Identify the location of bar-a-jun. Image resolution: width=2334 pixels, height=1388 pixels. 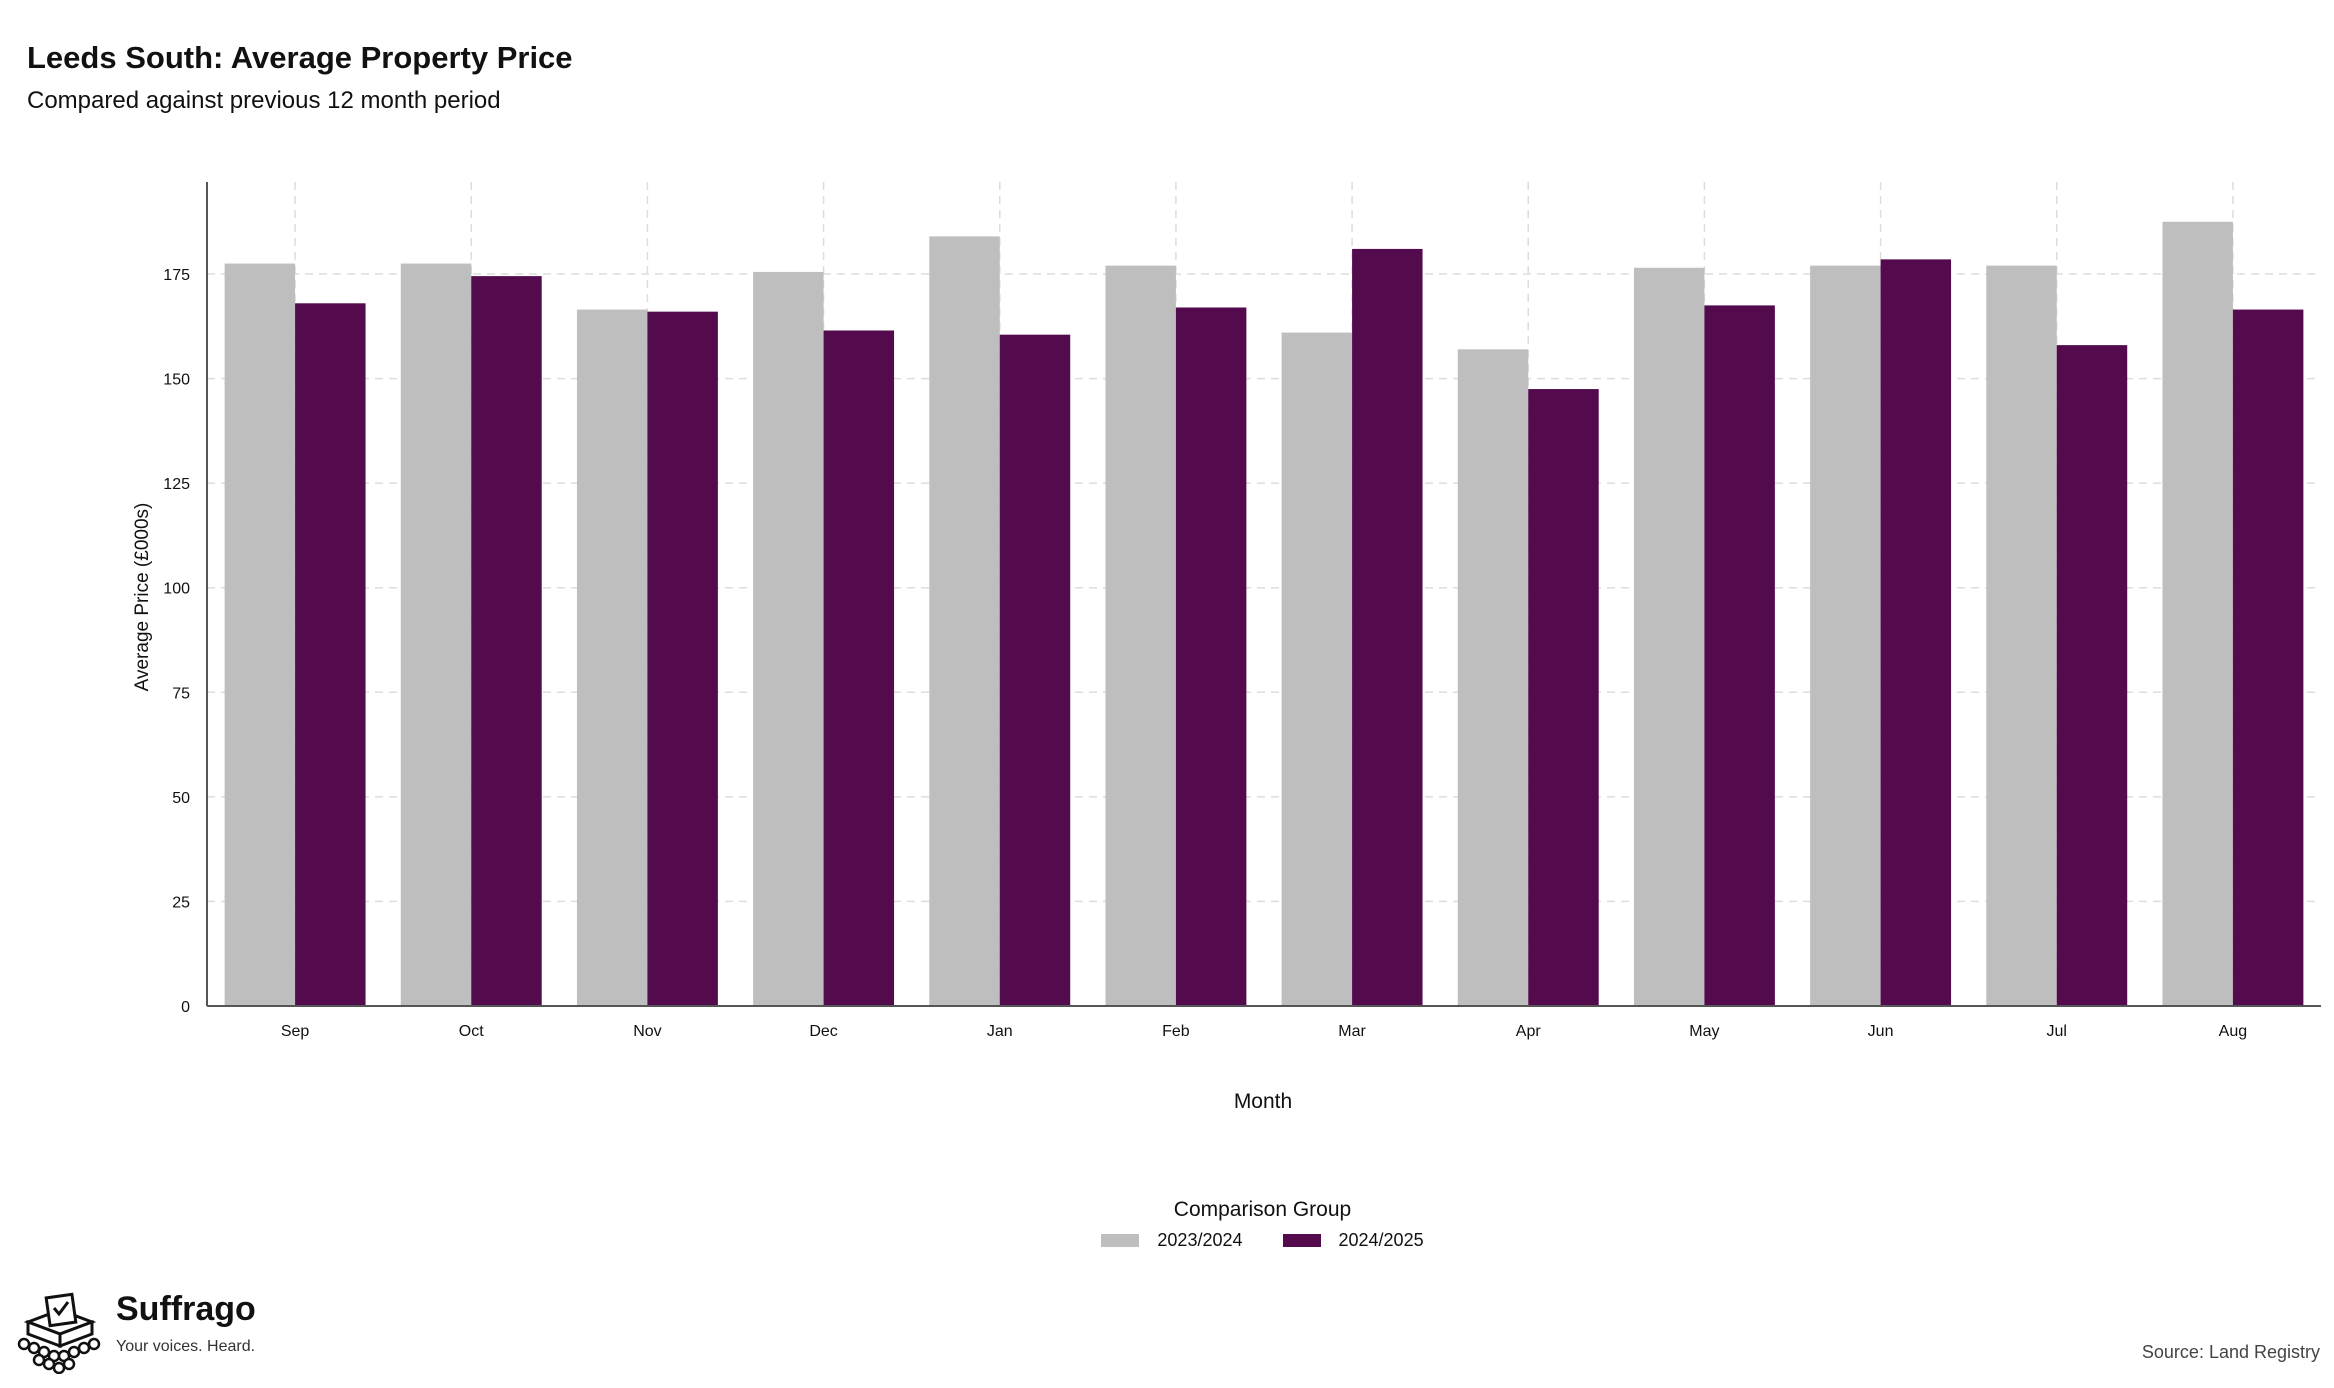
(1845, 636).